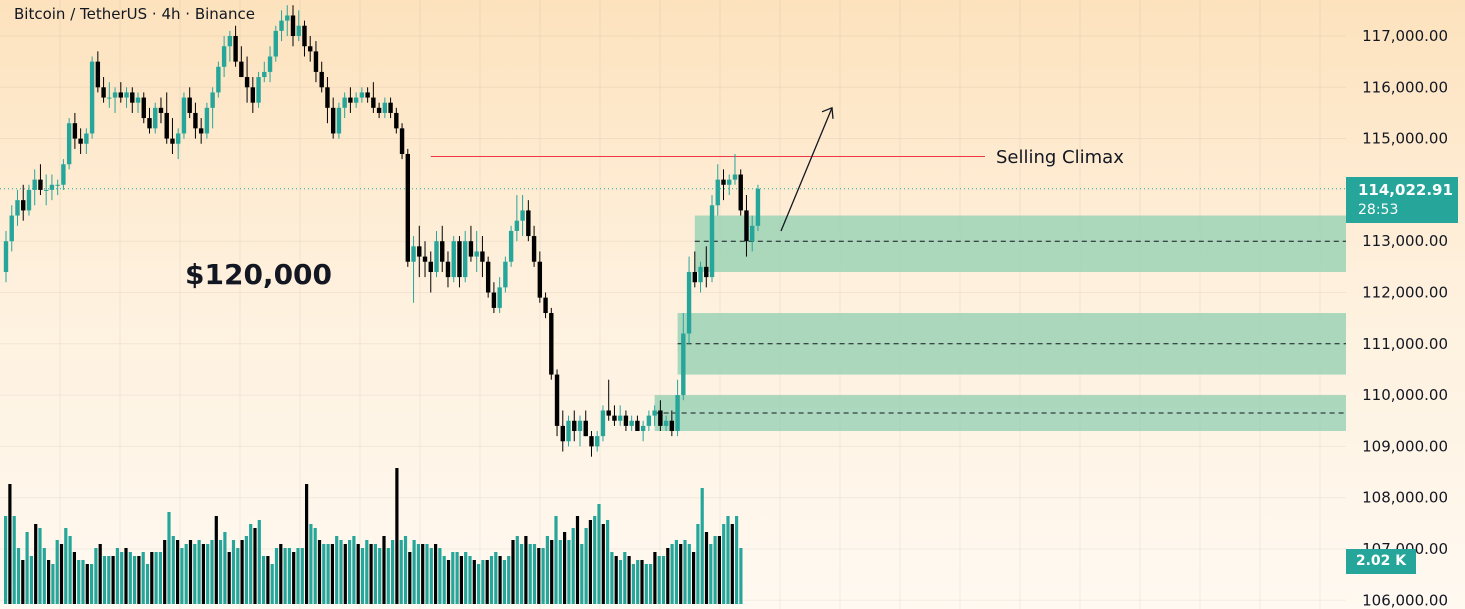 The width and height of the screenshot is (1465, 609). I want to click on y-tick-label: 108,000.00, so click(1405, 498).